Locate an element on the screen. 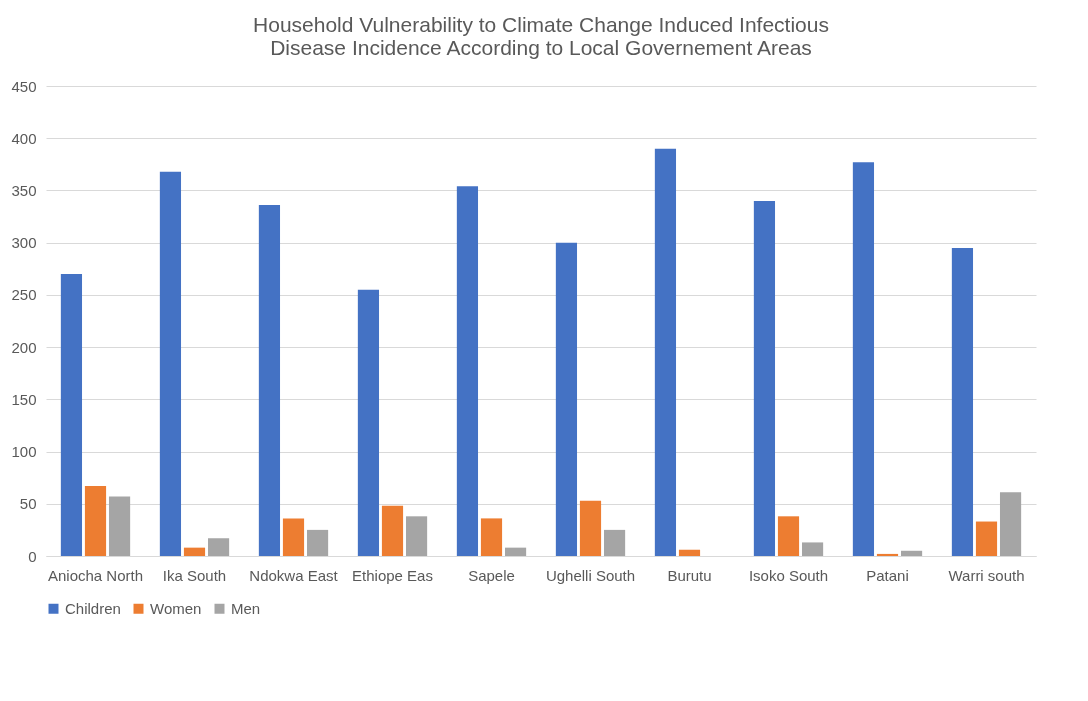 The height and width of the screenshot is (701, 1088). legend-label: Men is located at coordinates (246, 608).